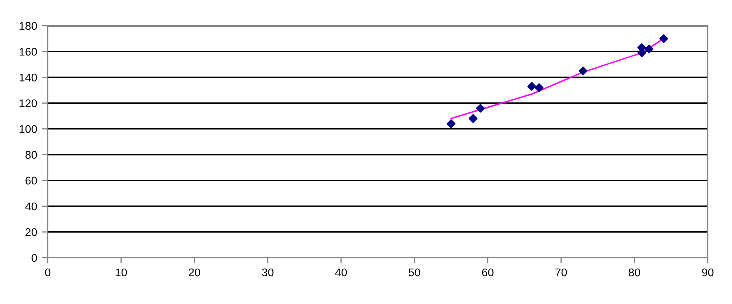  What do you see at coordinates (194, 272) in the screenshot?
I see `x-tick-label: 20` at bounding box center [194, 272].